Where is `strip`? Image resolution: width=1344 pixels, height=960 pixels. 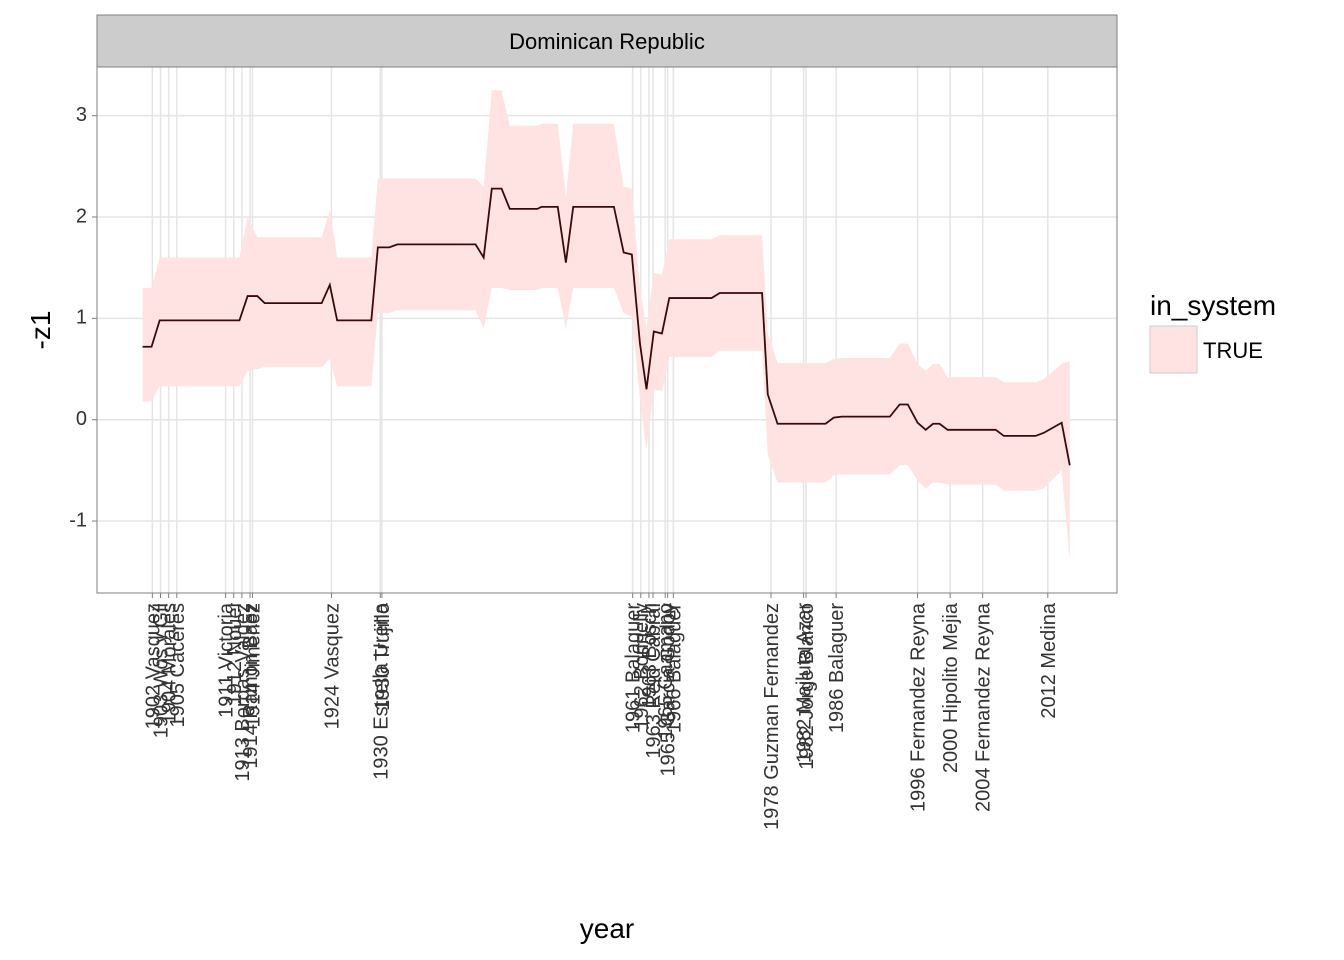
strip is located at coordinates (607, 41).